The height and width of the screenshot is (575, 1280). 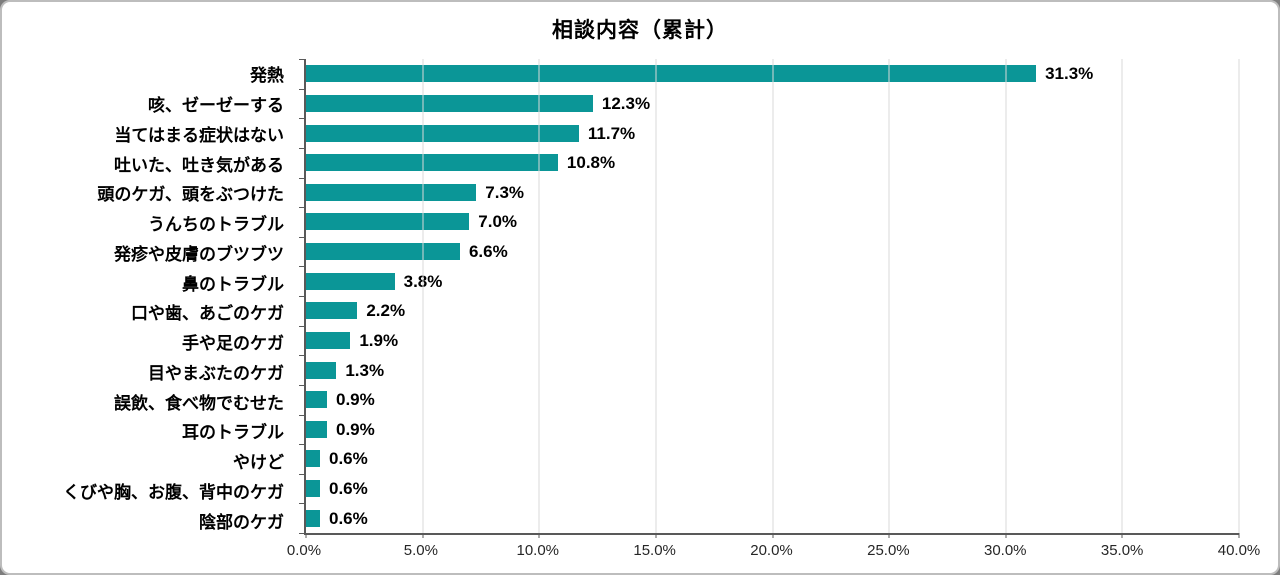 I want to click on value-label: 12.3%, so click(x=626, y=103).